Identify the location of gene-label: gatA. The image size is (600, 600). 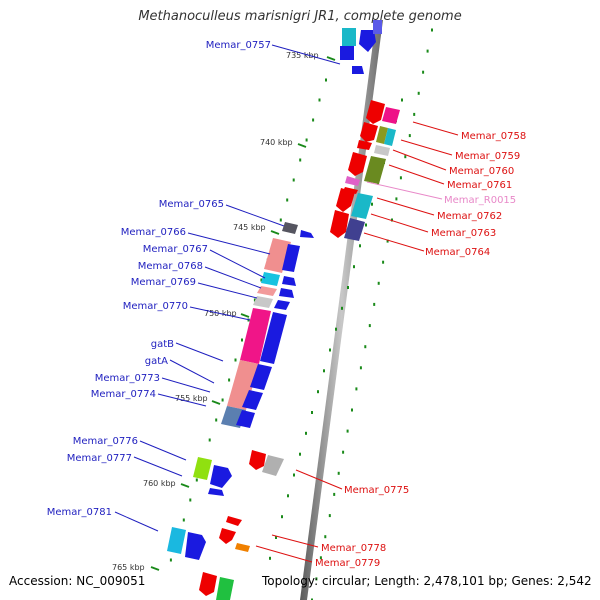
(156, 361).